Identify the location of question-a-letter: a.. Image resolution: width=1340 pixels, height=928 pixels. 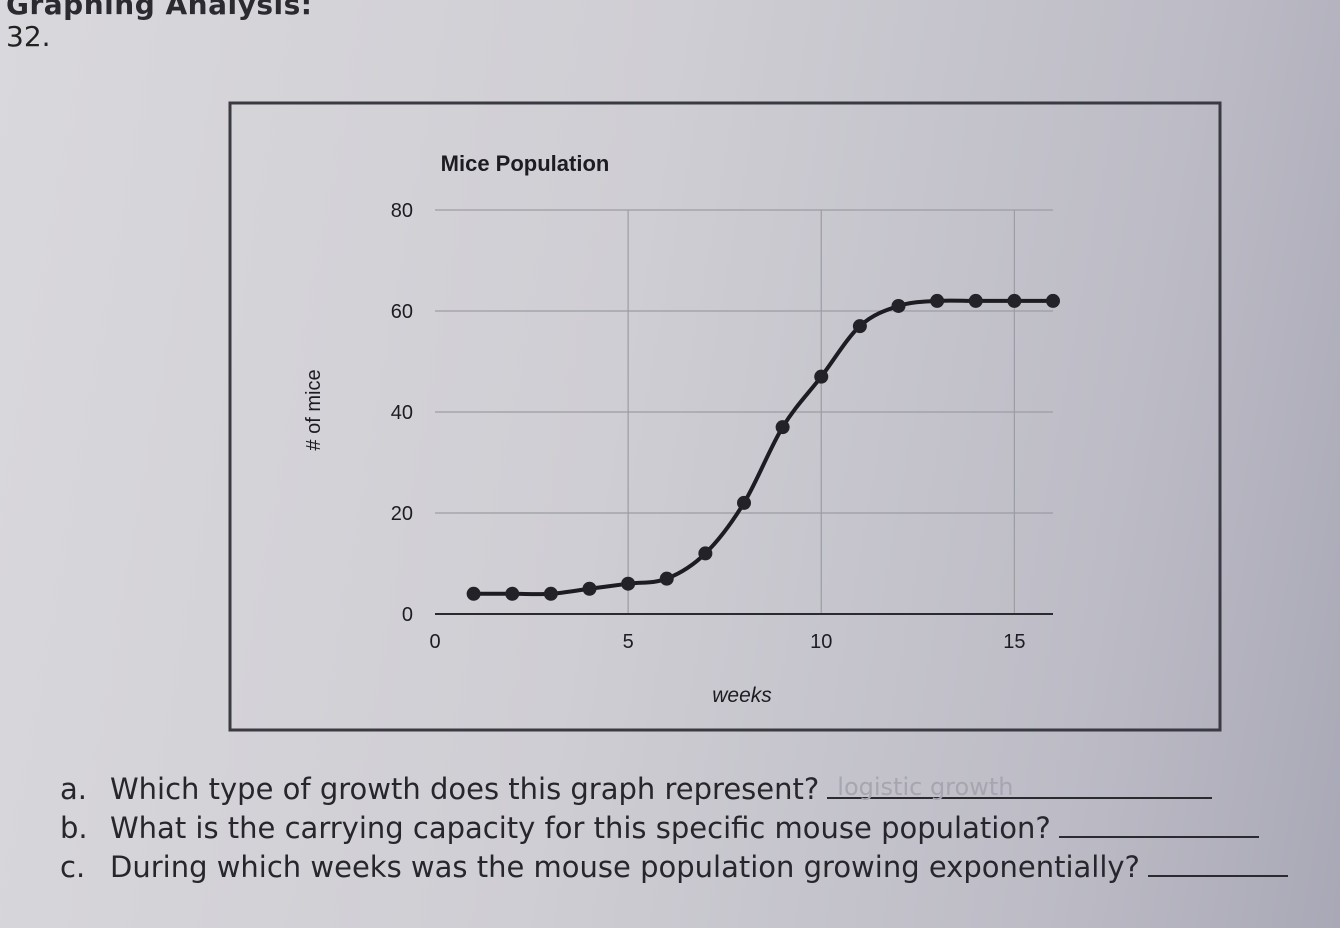
(73, 789).